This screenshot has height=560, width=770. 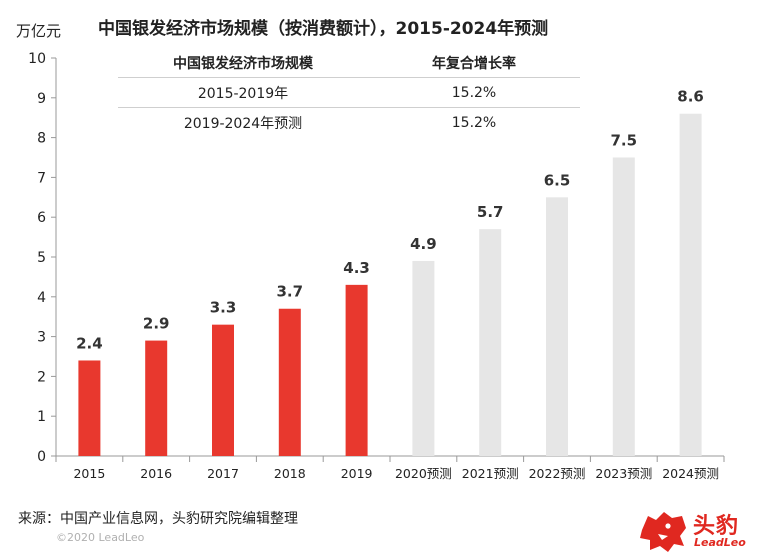 I want to click on cagr-table-row: 2019-2024年预测 15.2%, so click(x=349, y=123).